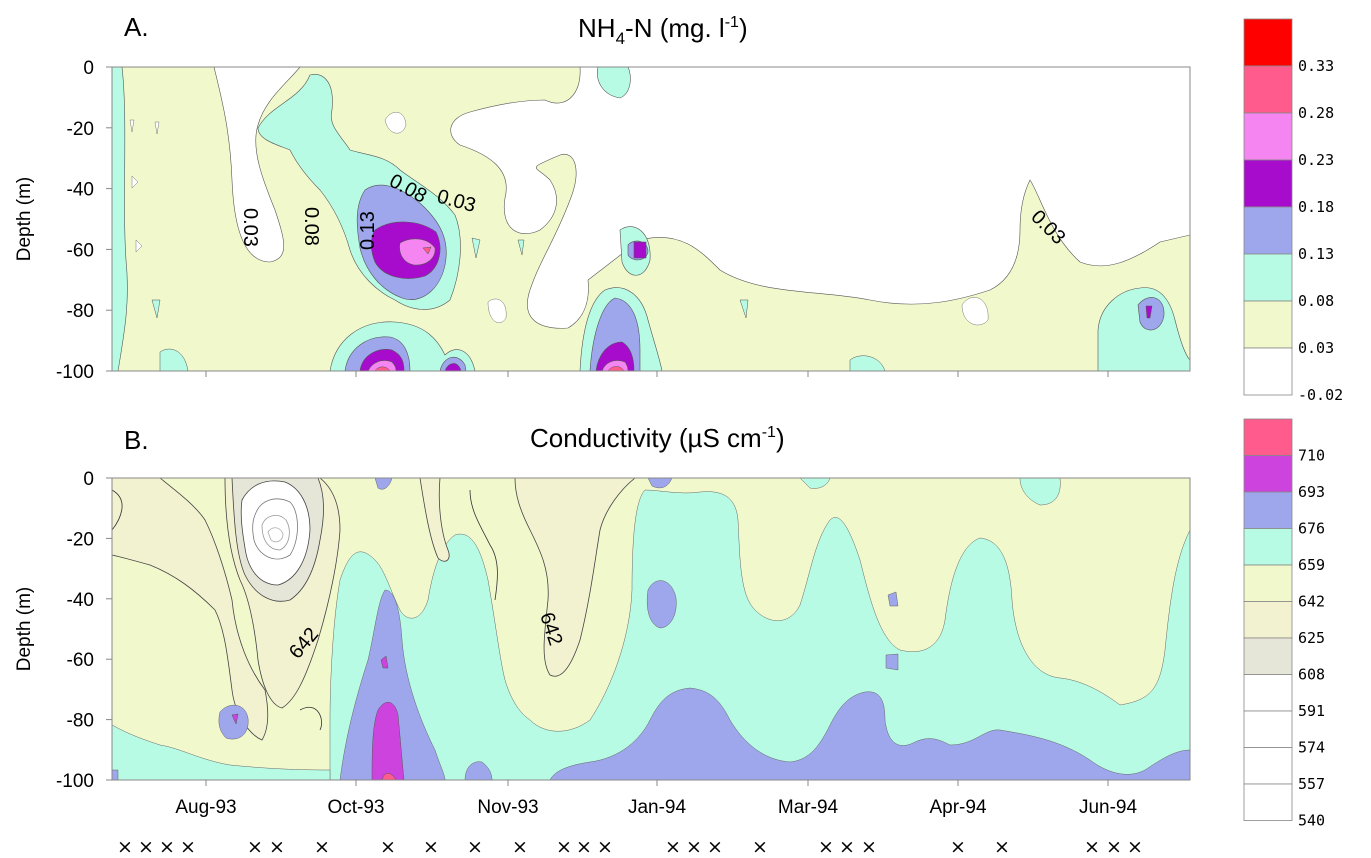 The width and height of the screenshot is (1371, 858). What do you see at coordinates (63, 220) in the screenshot?
I see `panel-a-y-axis: Depth (m) 0 -20 -40 -60 -80 -100` at bounding box center [63, 220].